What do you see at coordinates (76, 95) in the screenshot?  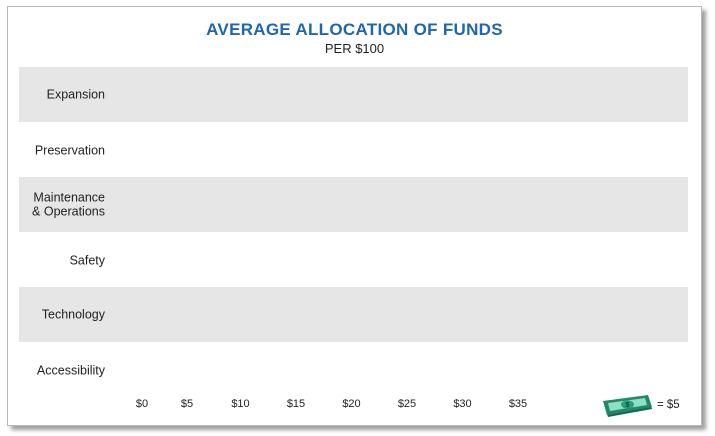 I see `category-label: Expansion` at bounding box center [76, 95].